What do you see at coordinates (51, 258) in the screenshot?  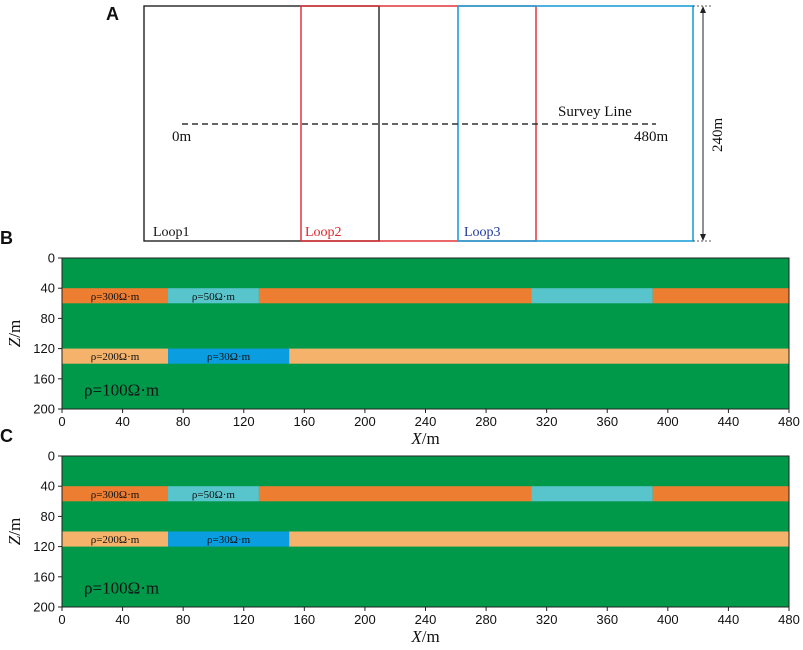 I see `panel-b-y-tick-label: 0` at bounding box center [51, 258].